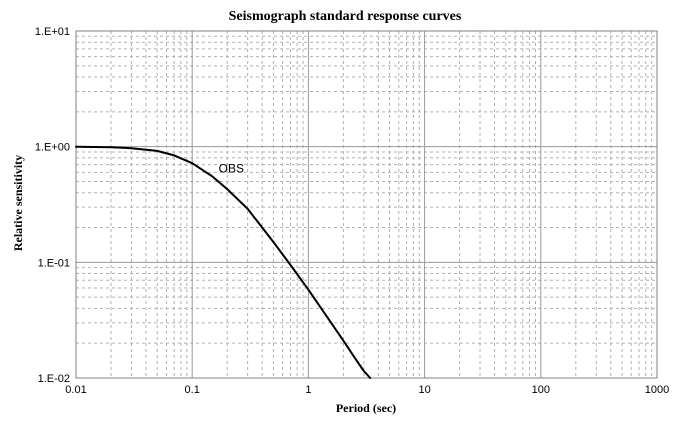 This screenshot has height=423, width=679. I want to click on series-label: OBS, so click(231, 169).